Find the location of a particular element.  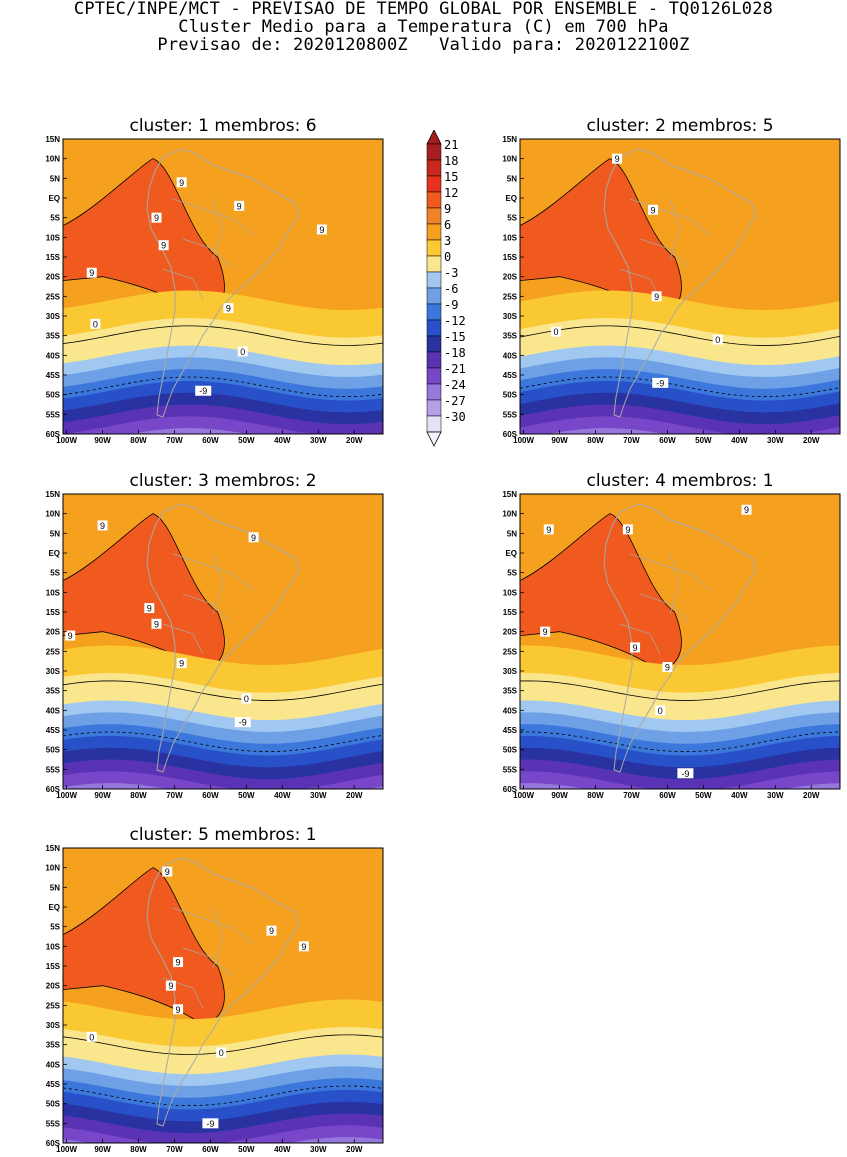

lat-tick-label: 10N is located at coordinates (52, 159).